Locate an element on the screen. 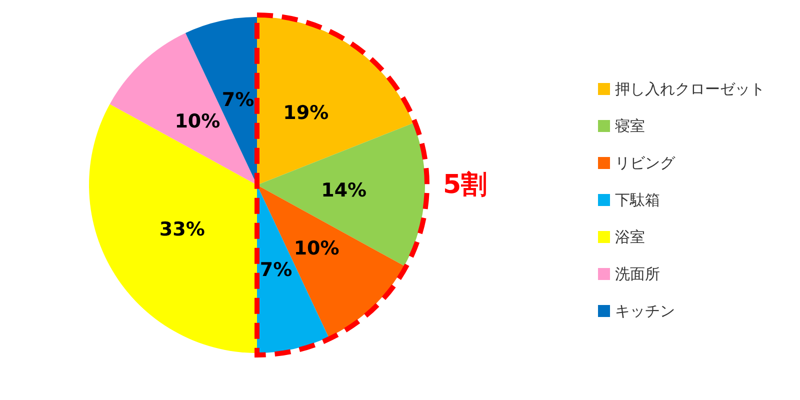 This screenshot has width=800, height=400. legend-label: キッチン is located at coordinates (645, 311).